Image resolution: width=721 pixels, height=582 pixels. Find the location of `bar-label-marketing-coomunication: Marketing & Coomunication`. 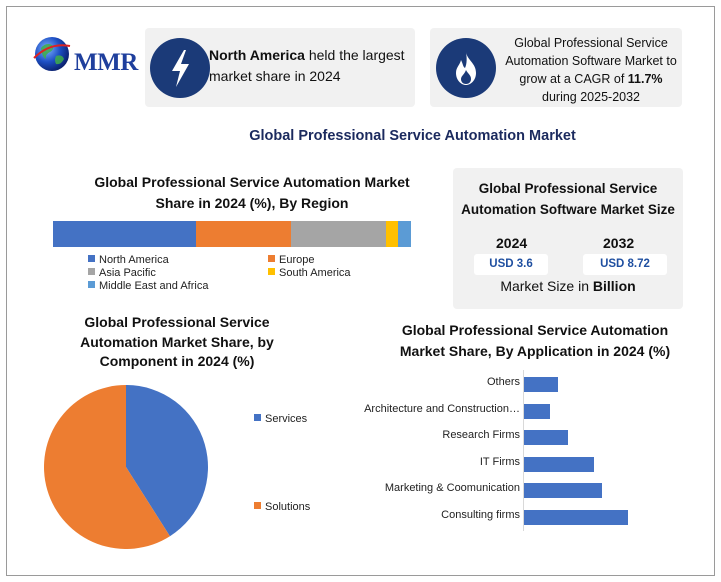

bar-label-marketing-coomunication: Marketing & Coomunication is located at coordinates (452, 488).